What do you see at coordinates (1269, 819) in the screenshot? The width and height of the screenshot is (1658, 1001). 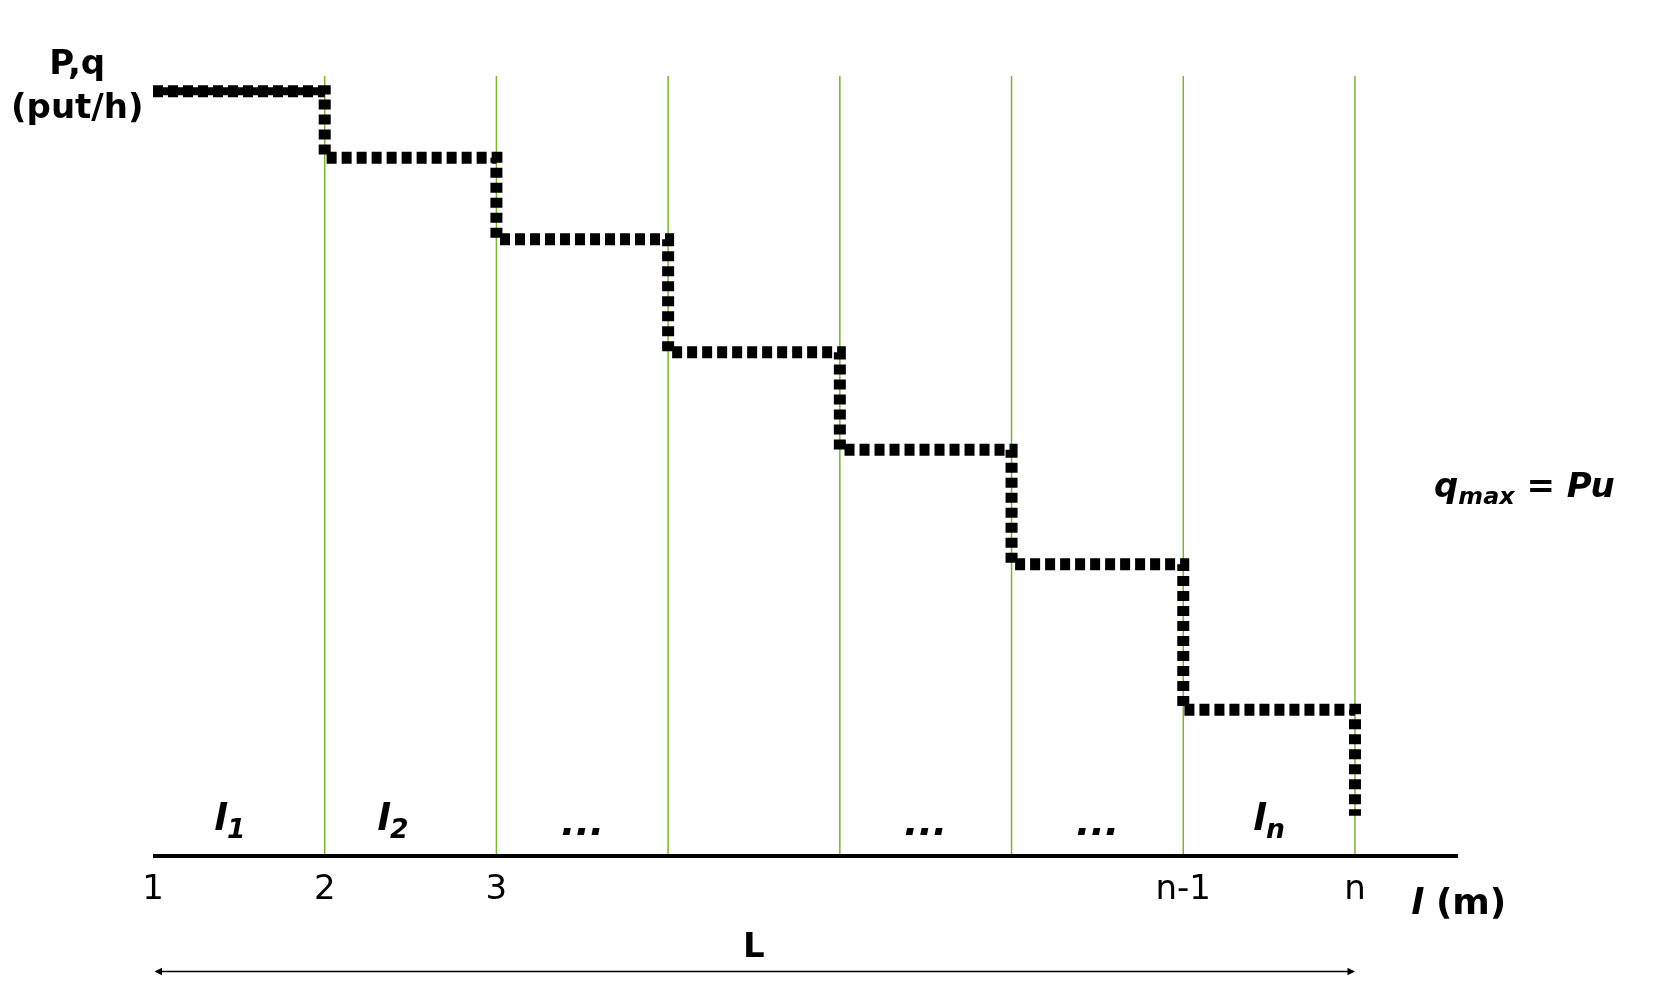 I see `annotation: l$_{n}$` at bounding box center [1269, 819].